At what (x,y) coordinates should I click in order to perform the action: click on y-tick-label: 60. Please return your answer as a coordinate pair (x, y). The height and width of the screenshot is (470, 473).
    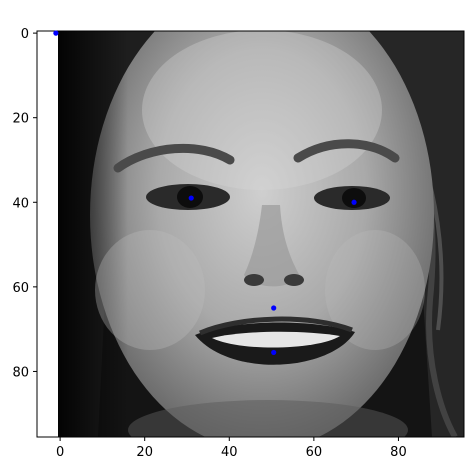
    Looking at the image, I should click on (20, 288).